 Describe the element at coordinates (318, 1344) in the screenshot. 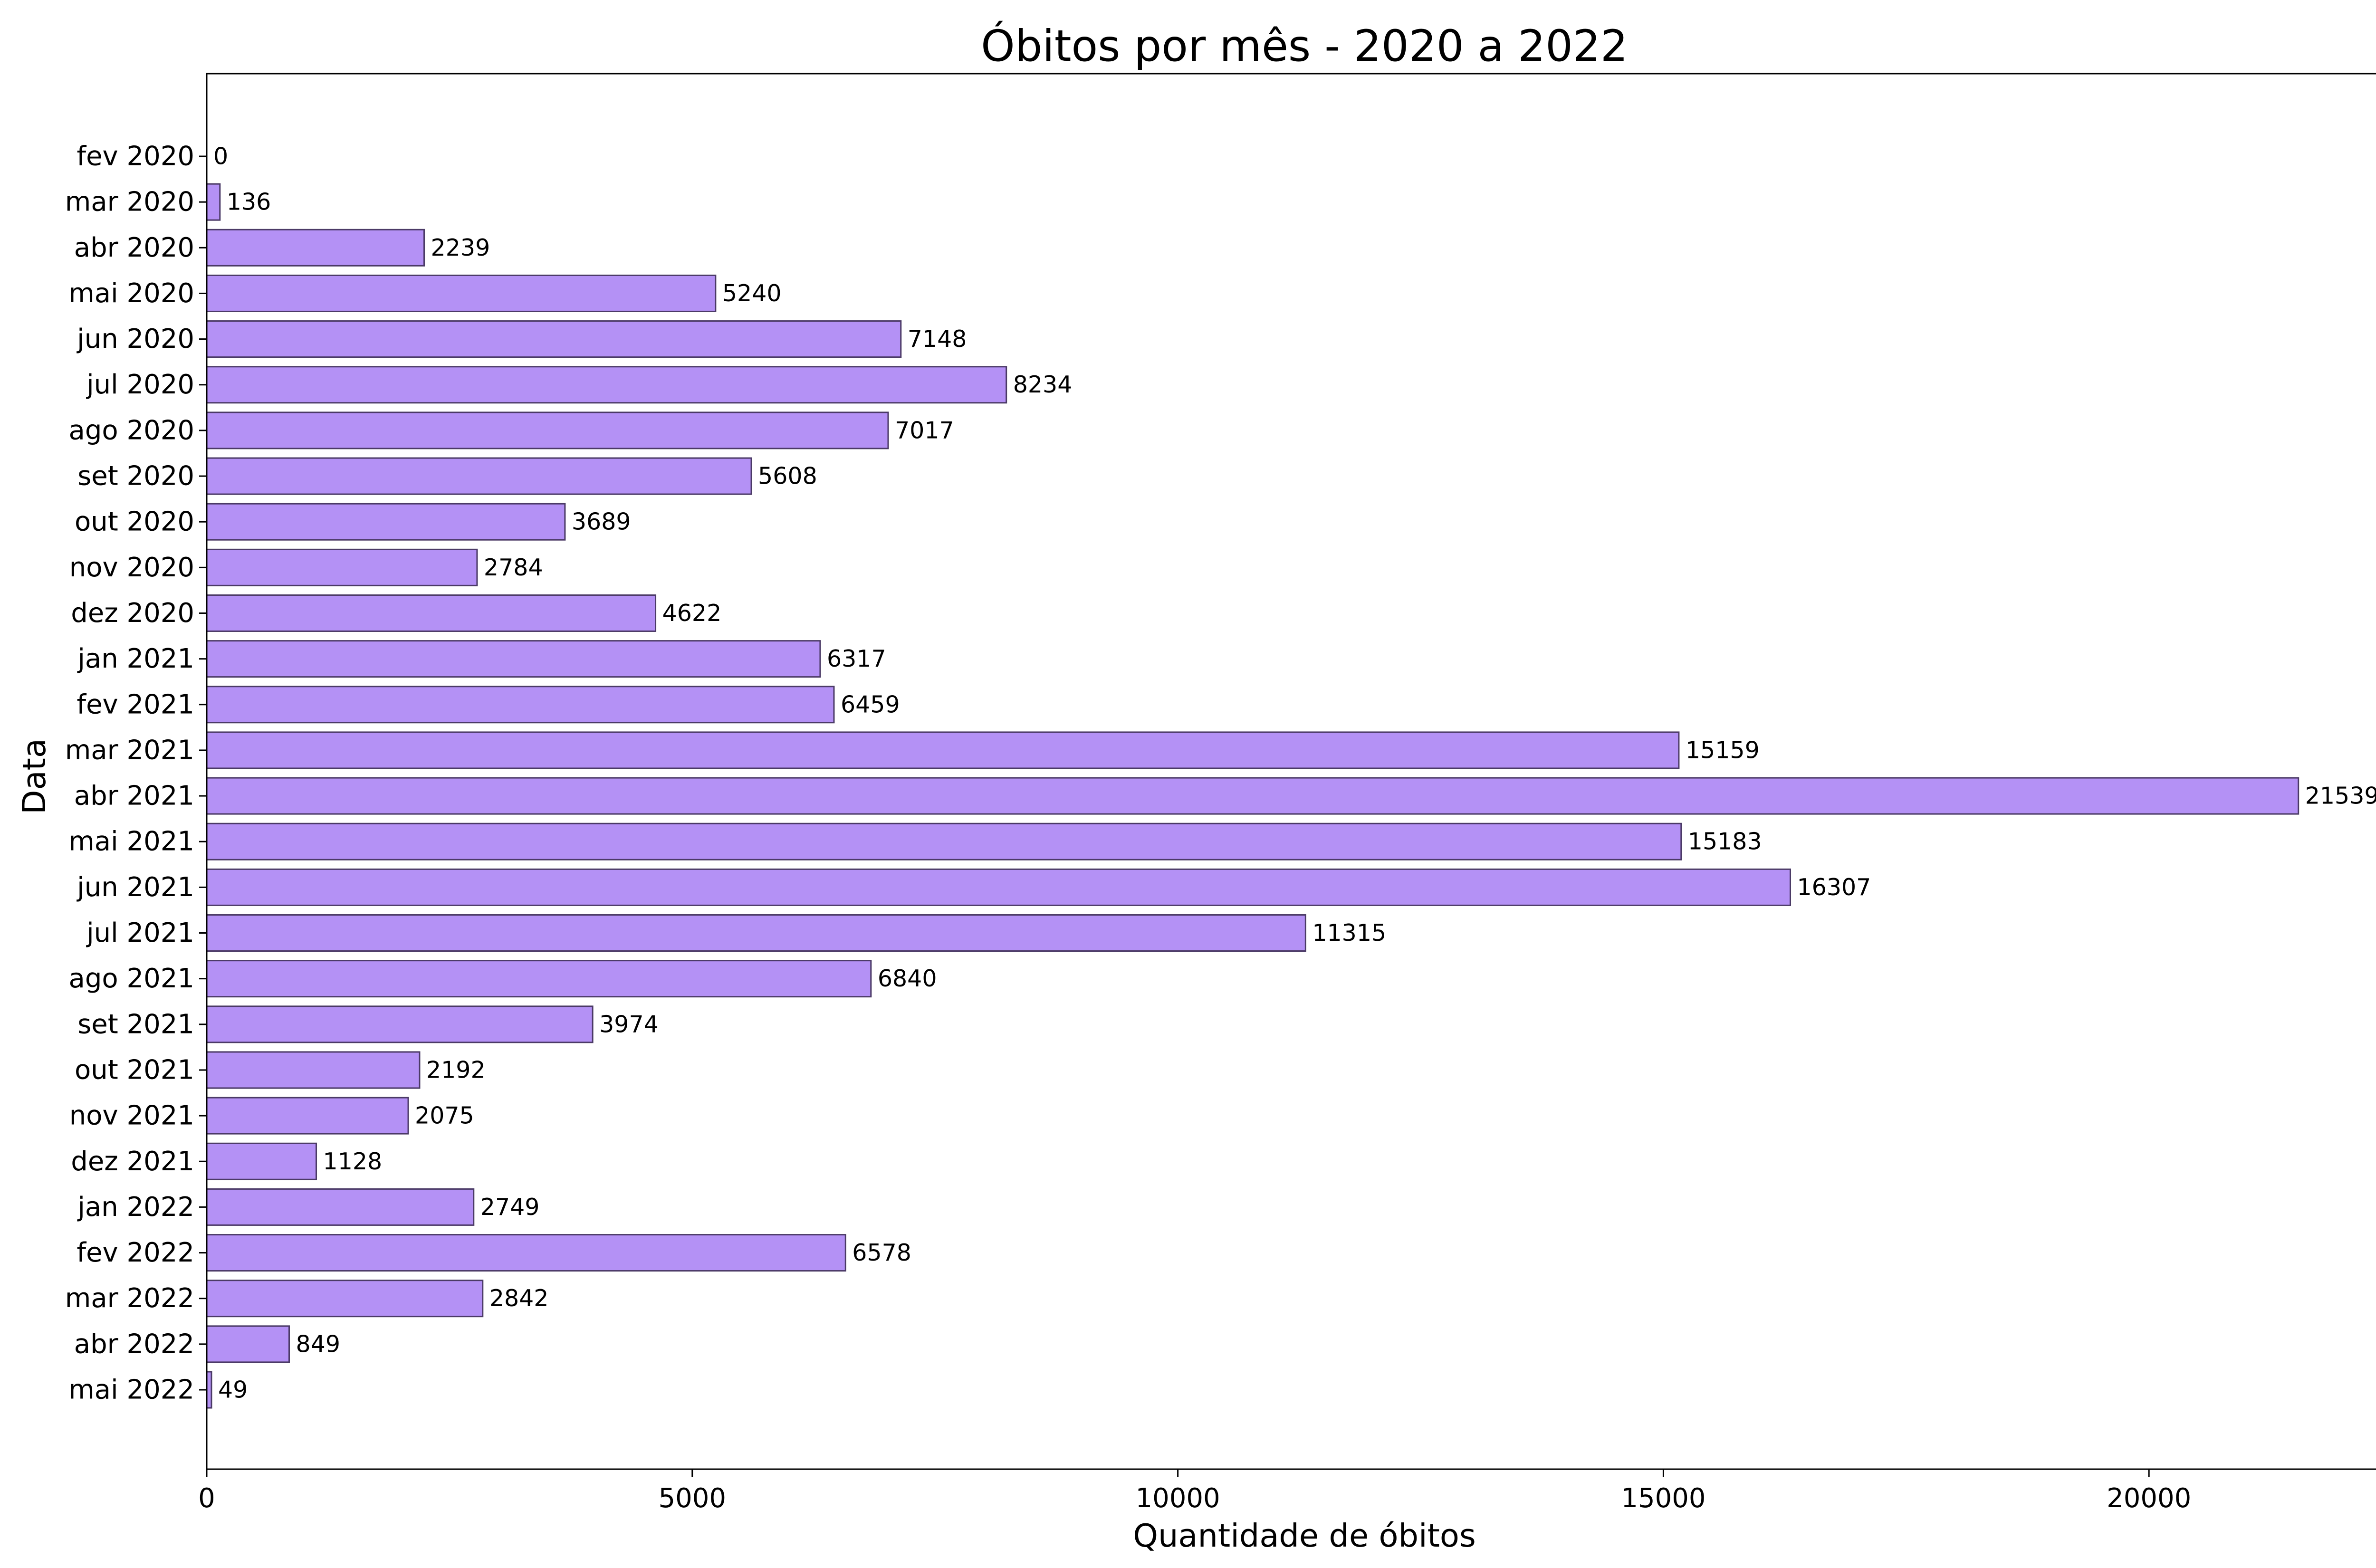

I see `bar-value-label: 849` at that location.